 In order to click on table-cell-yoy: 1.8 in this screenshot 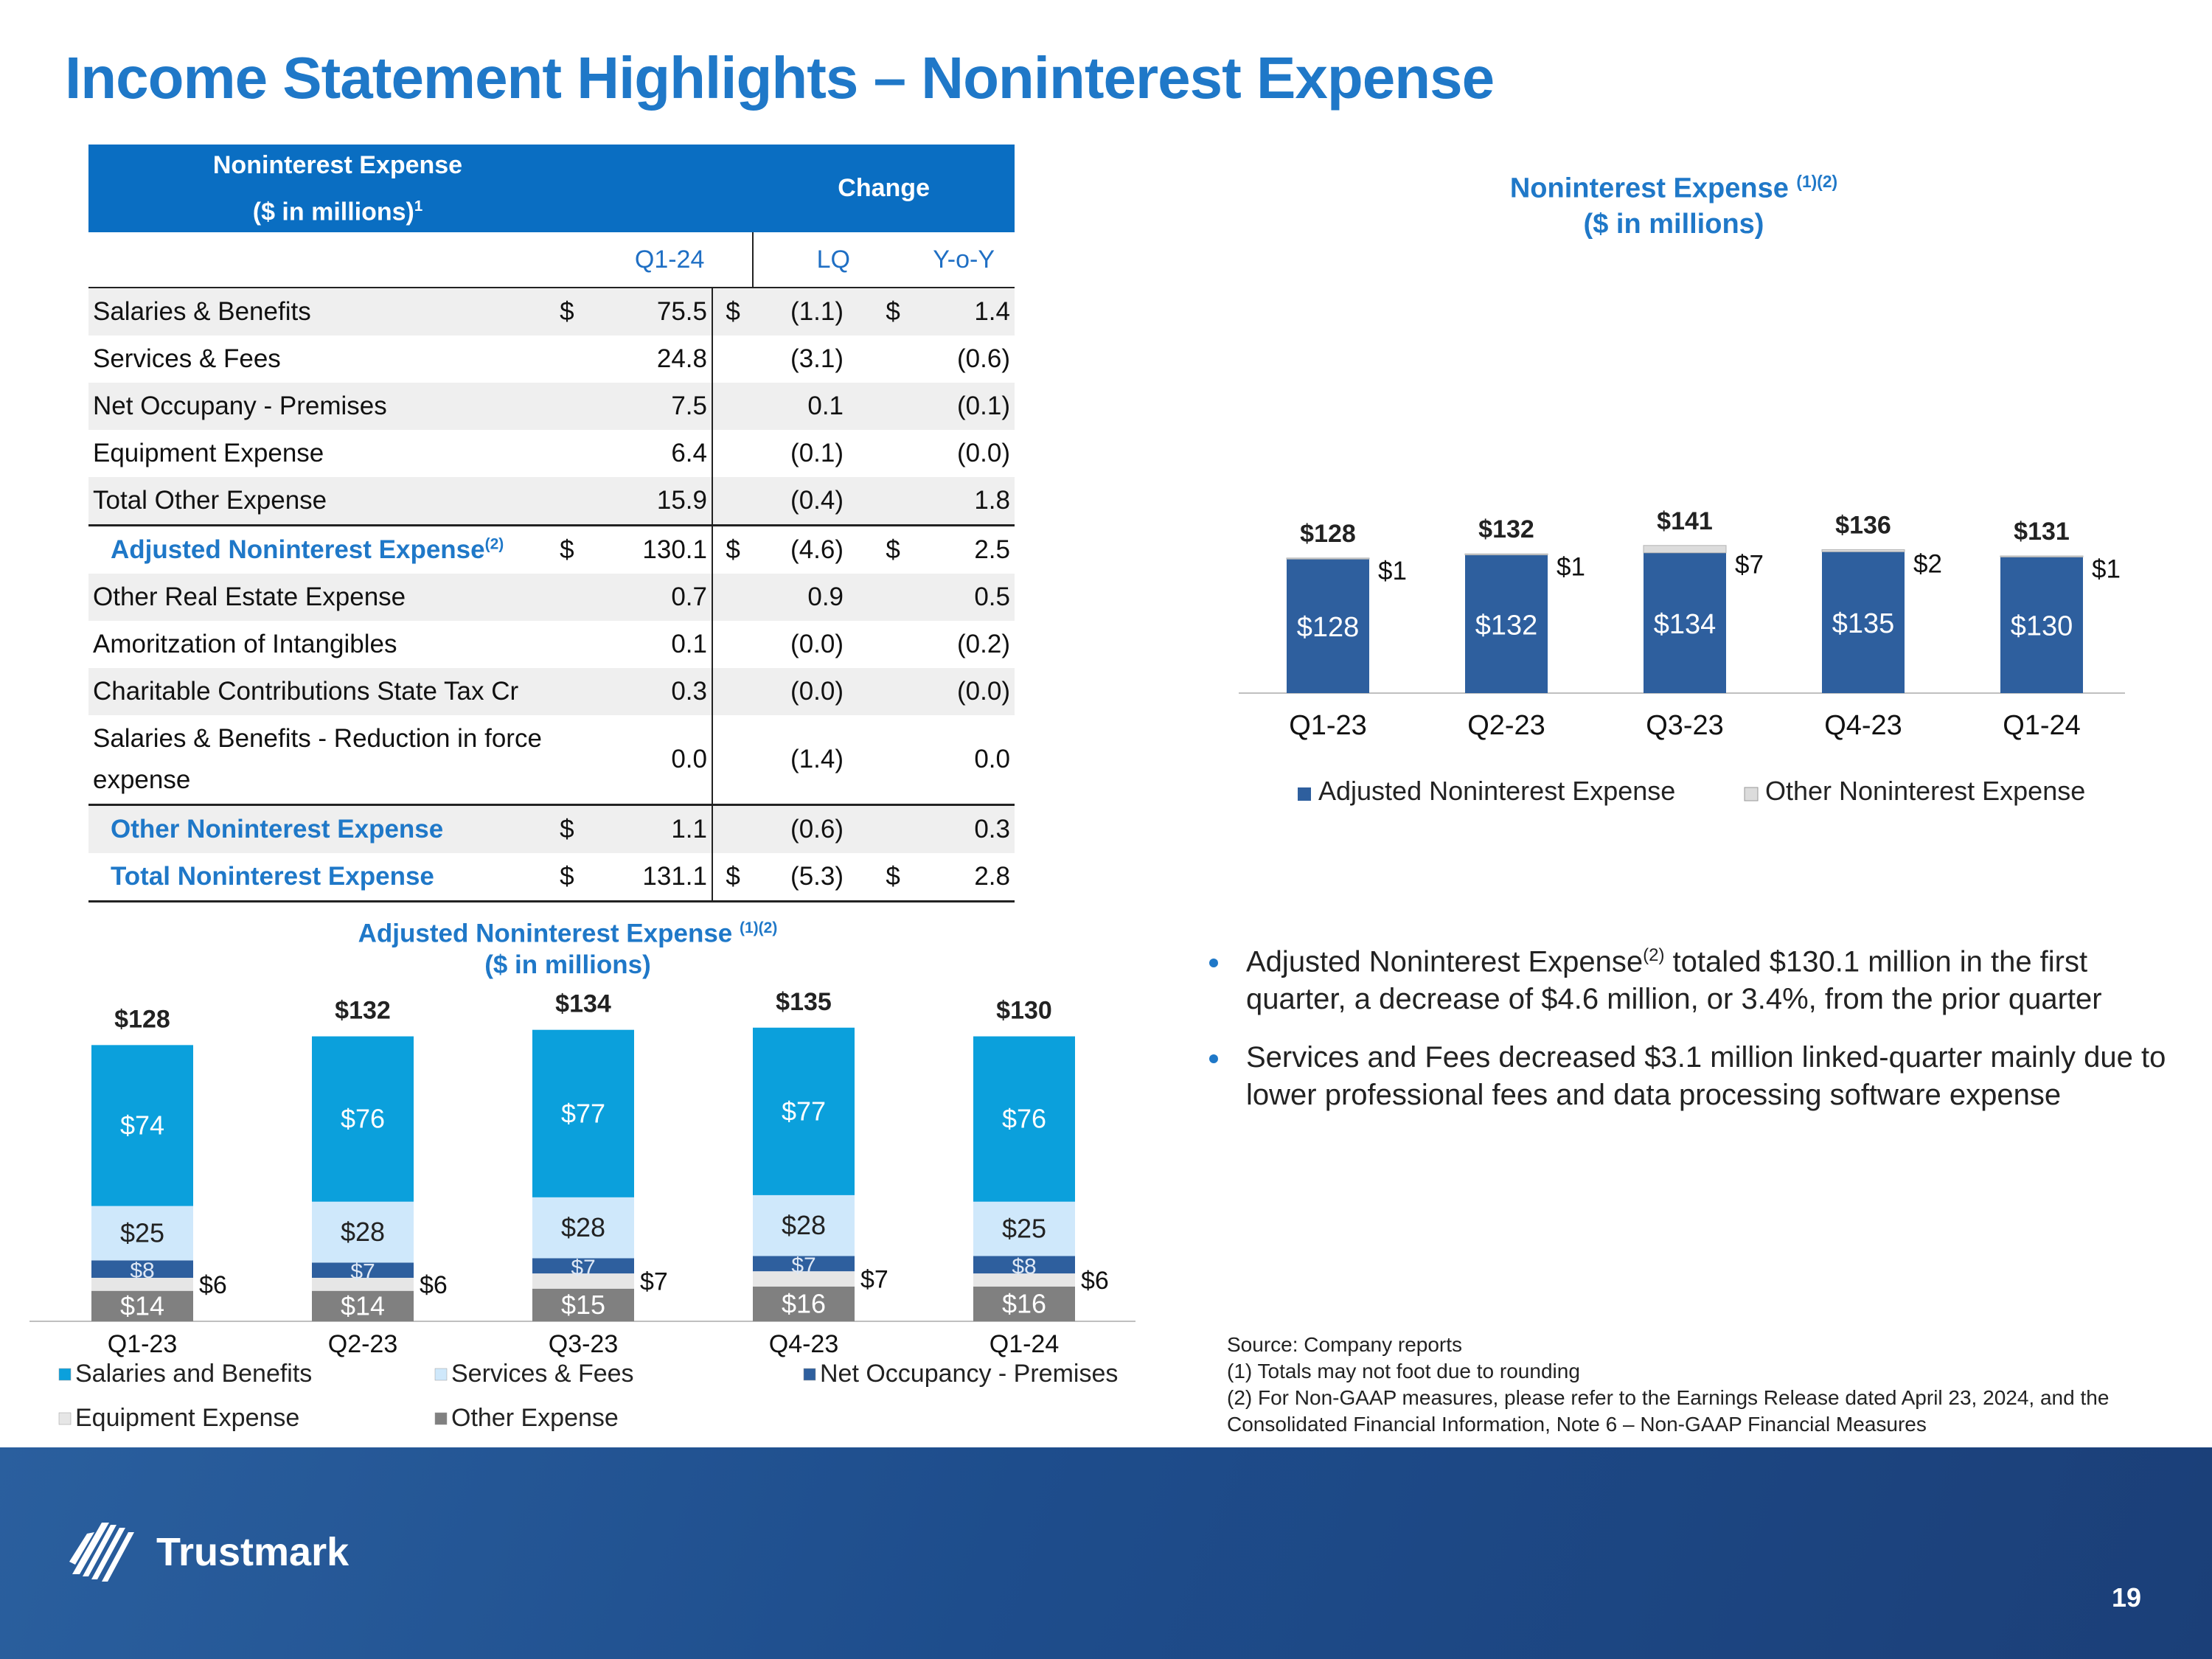, I will do `click(964, 501)`.